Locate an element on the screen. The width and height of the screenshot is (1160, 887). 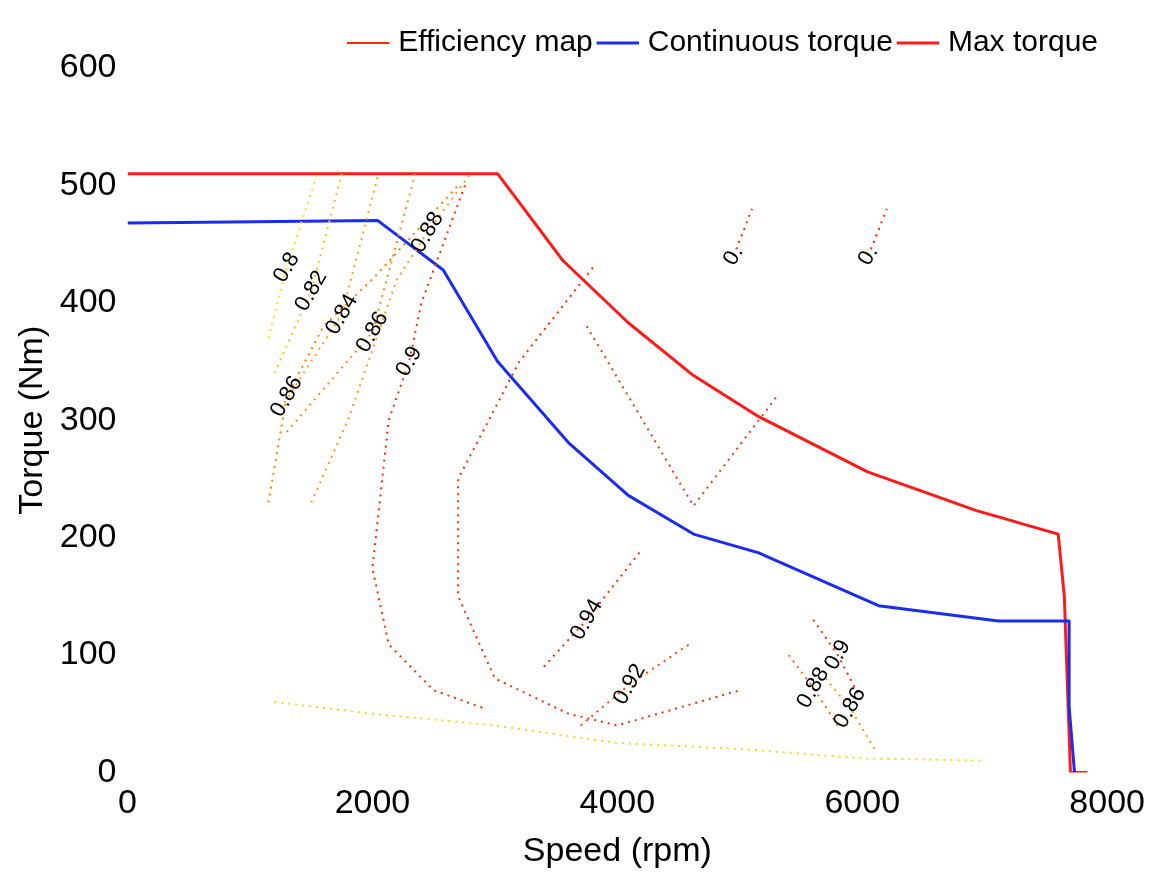
legend-label: Continuous torque is located at coordinates (770, 41).